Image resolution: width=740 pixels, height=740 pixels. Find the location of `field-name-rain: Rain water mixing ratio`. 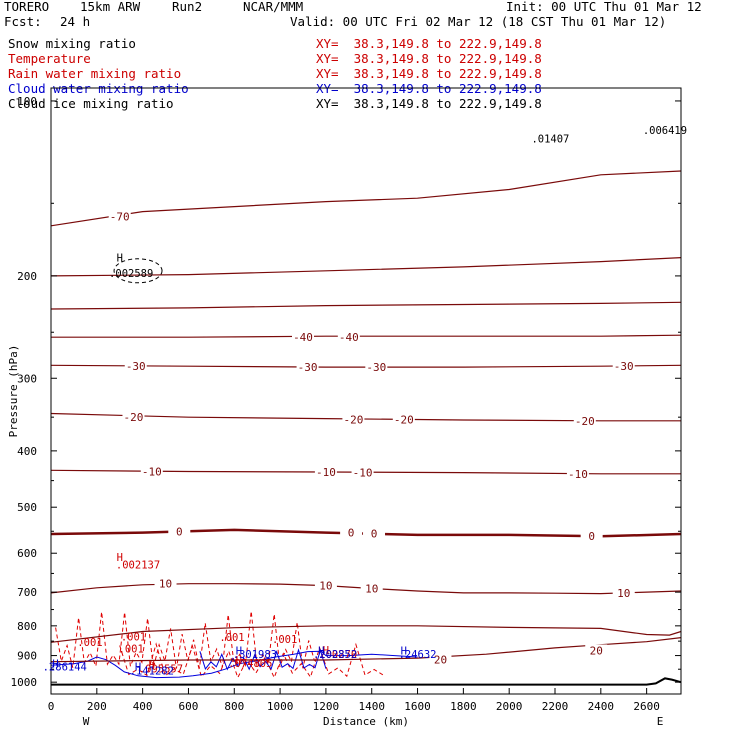

field-name-rain: Rain water mixing ratio is located at coordinates (95, 73).